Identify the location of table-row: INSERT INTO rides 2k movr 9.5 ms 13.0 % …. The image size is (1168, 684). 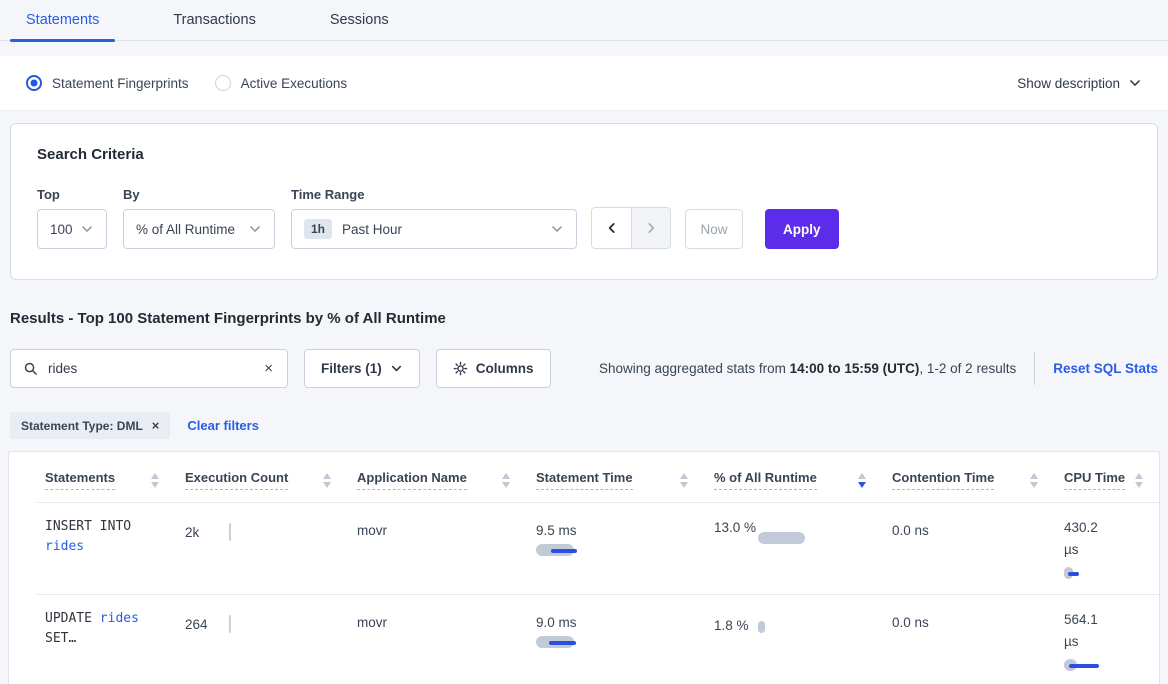
(584, 548).